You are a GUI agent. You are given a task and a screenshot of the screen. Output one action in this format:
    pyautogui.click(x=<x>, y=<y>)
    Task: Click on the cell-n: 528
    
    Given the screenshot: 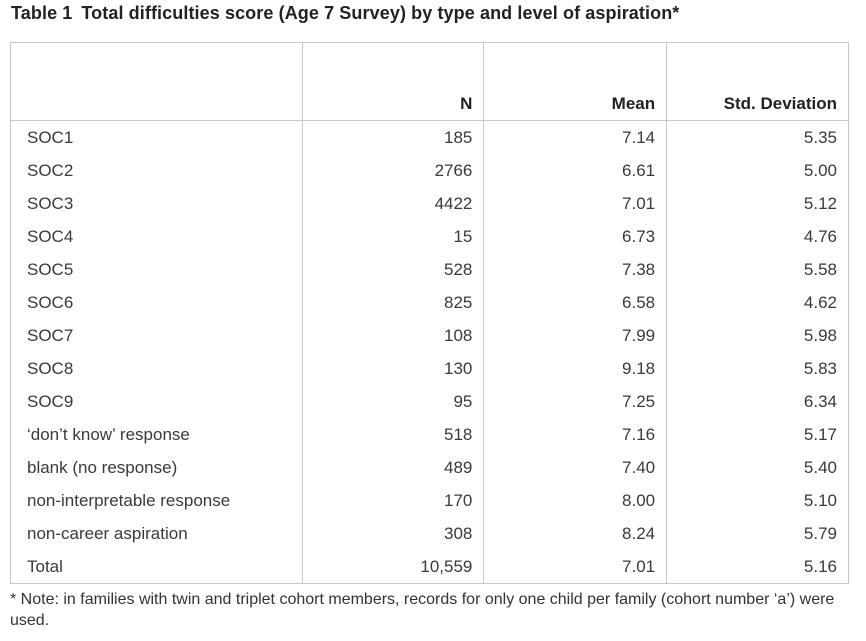 What is the action you would take?
    pyautogui.click(x=393, y=269)
    